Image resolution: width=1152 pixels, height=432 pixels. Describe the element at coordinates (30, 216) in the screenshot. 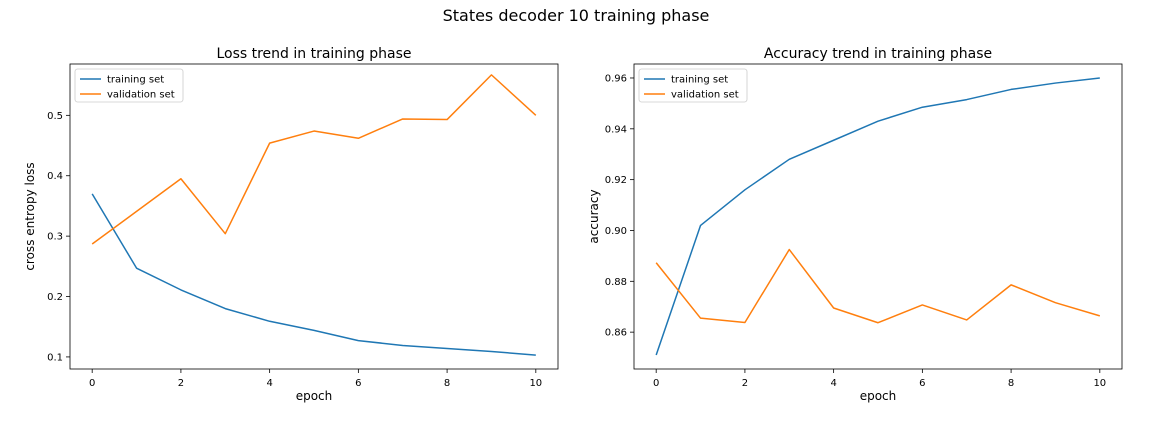

I see `y-axis-label: cross entropy loss` at that location.